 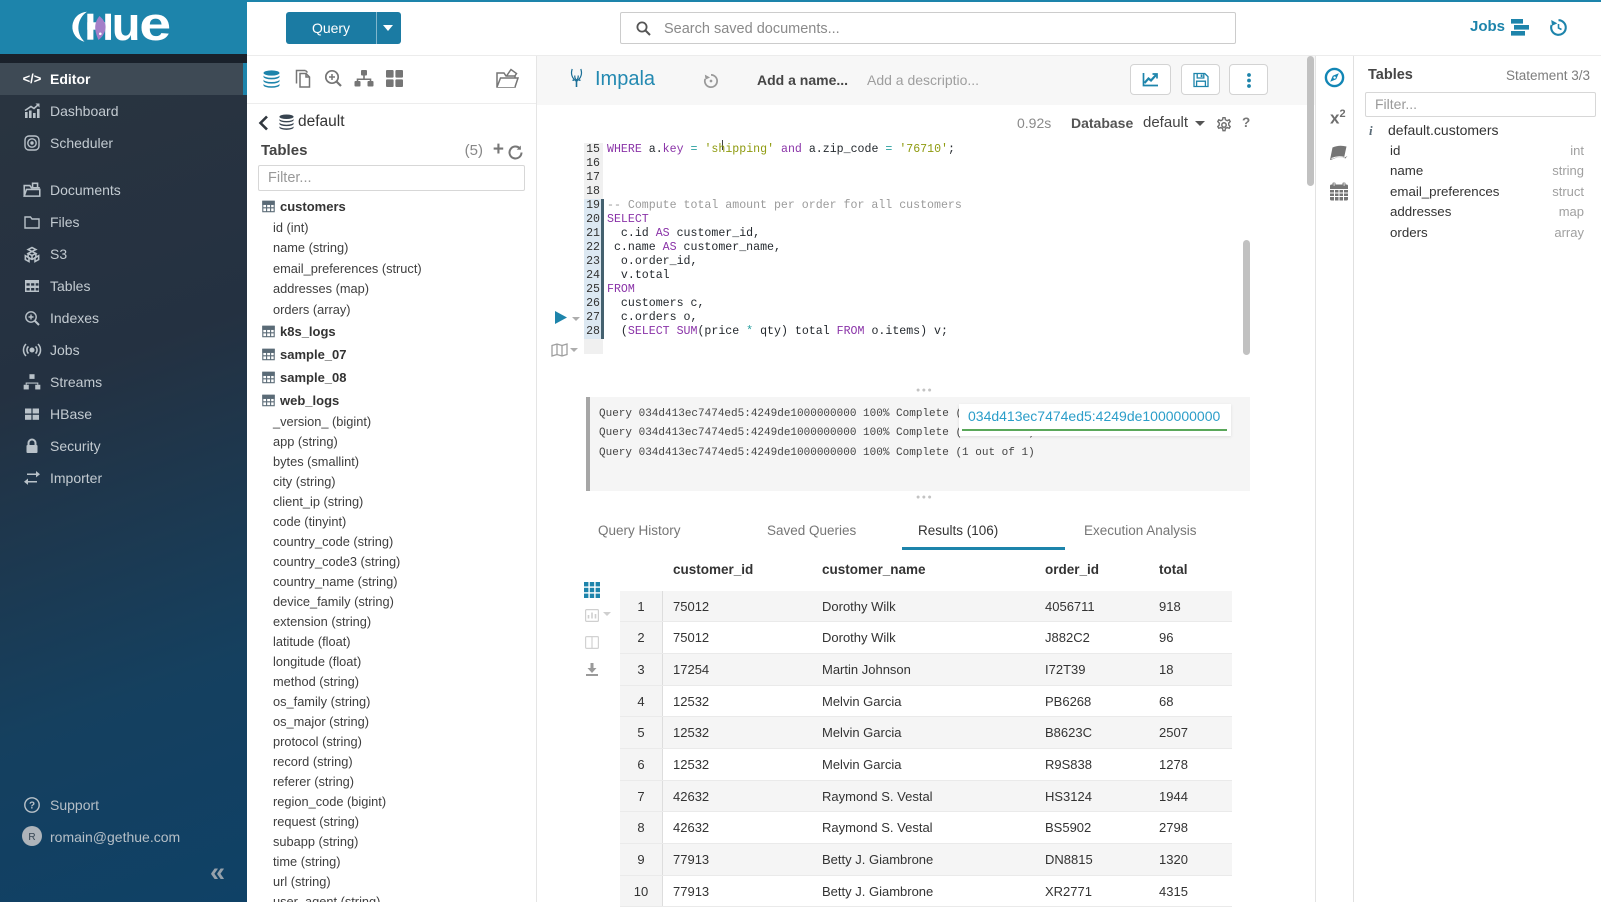 What do you see at coordinates (155, 25) in the screenshot?
I see `svg-text: e` at bounding box center [155, 25].